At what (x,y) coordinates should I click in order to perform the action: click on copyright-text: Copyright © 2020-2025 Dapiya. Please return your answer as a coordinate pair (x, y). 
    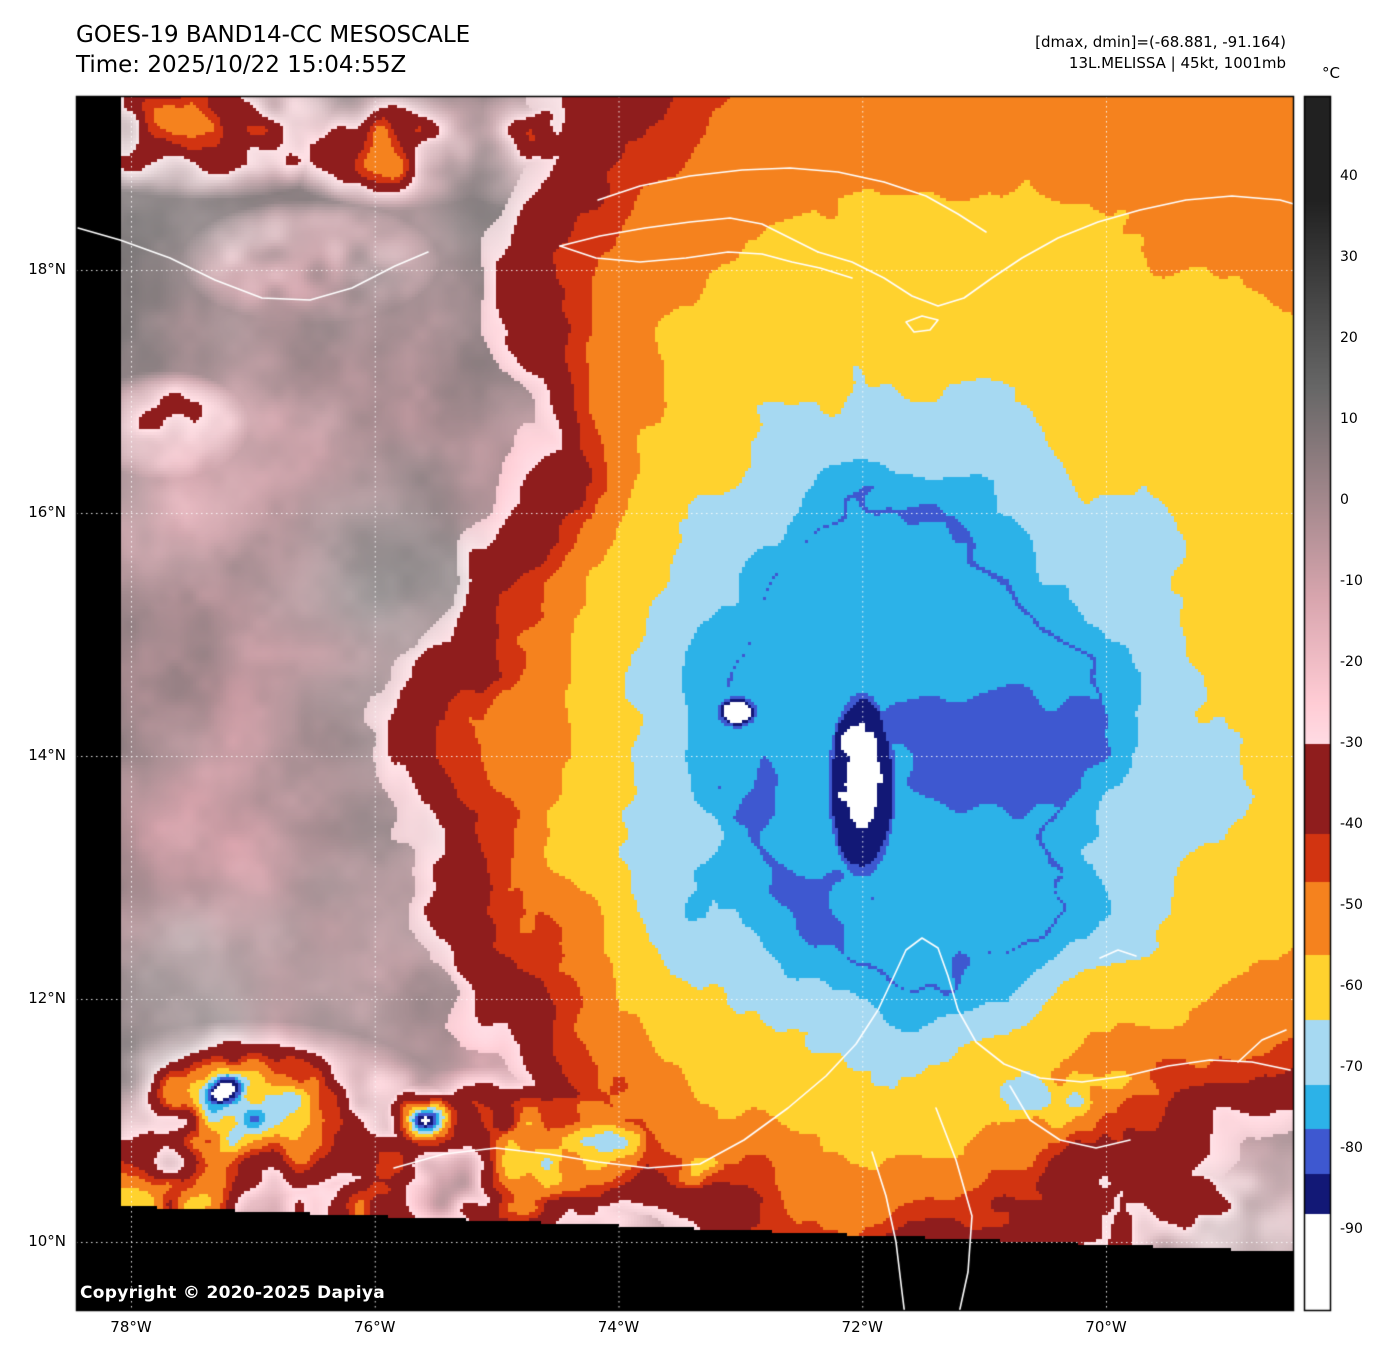
    Looking at the image, I should click on (232, 1293).